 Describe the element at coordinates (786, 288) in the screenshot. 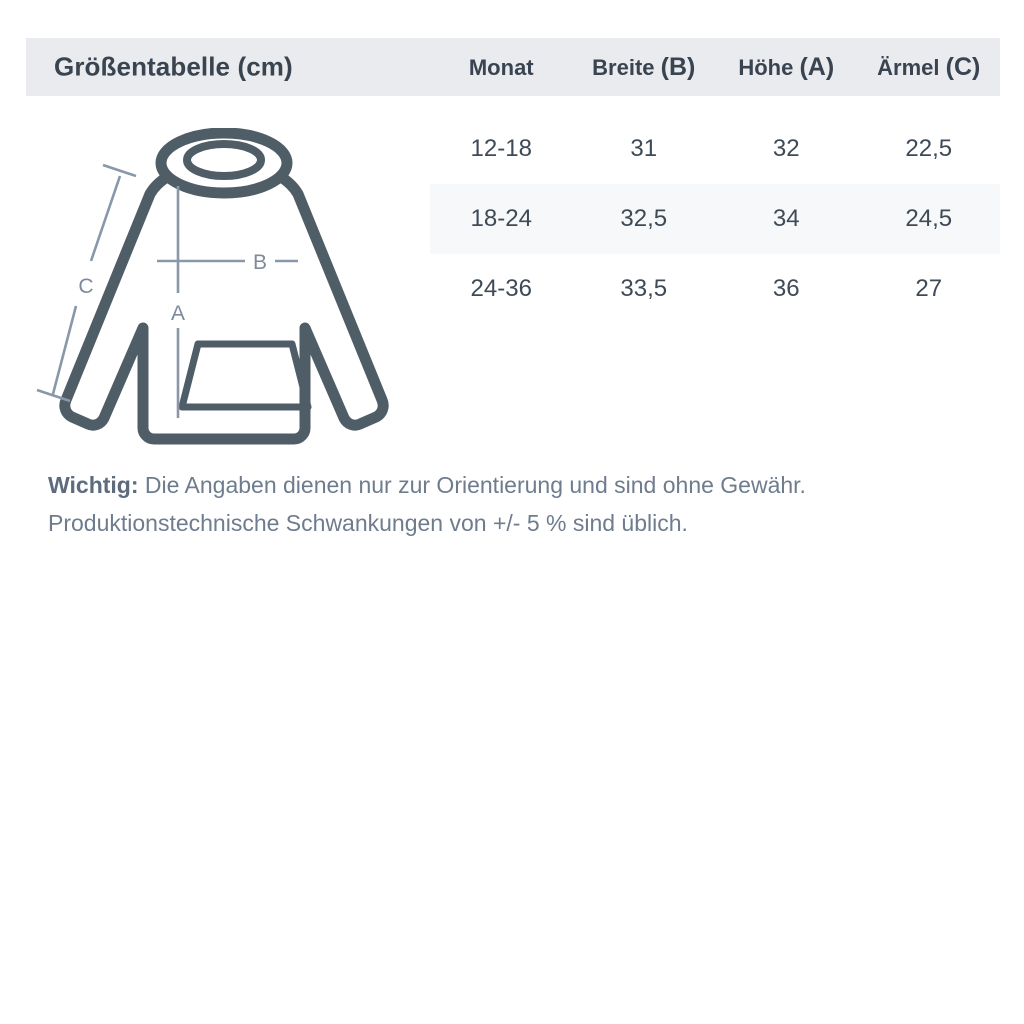

I see `cell-hoehe: 36` at that location.